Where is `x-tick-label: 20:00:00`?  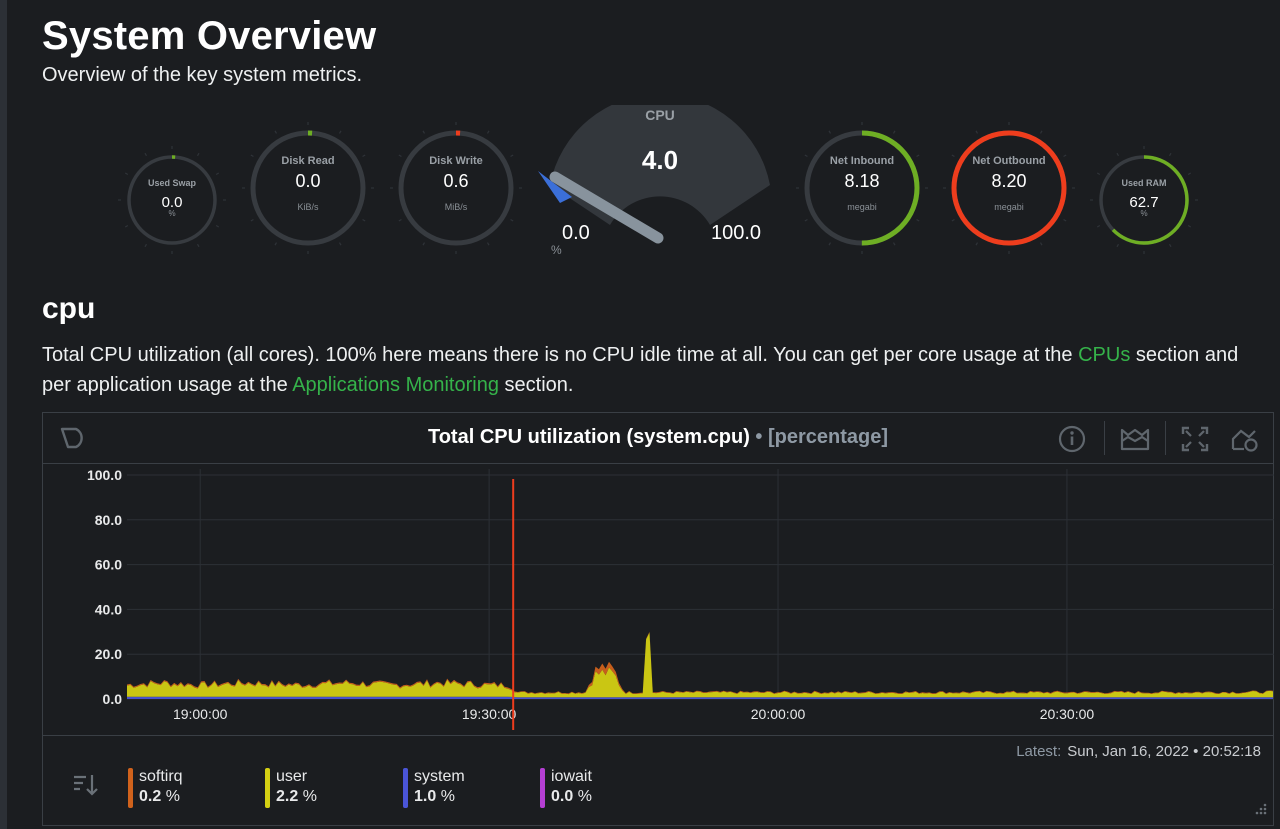
x-tick-label: 20:00:00 is located at coordinates (778, 714).